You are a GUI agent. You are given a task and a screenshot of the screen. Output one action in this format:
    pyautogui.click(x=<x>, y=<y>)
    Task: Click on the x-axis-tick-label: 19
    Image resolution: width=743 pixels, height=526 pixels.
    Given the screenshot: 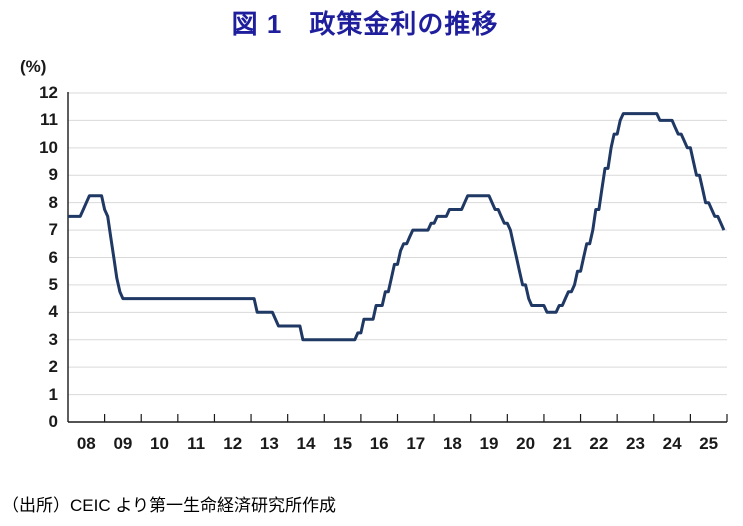 What is the action you would take?
    pyautogui.click(x=489, y=443)
    